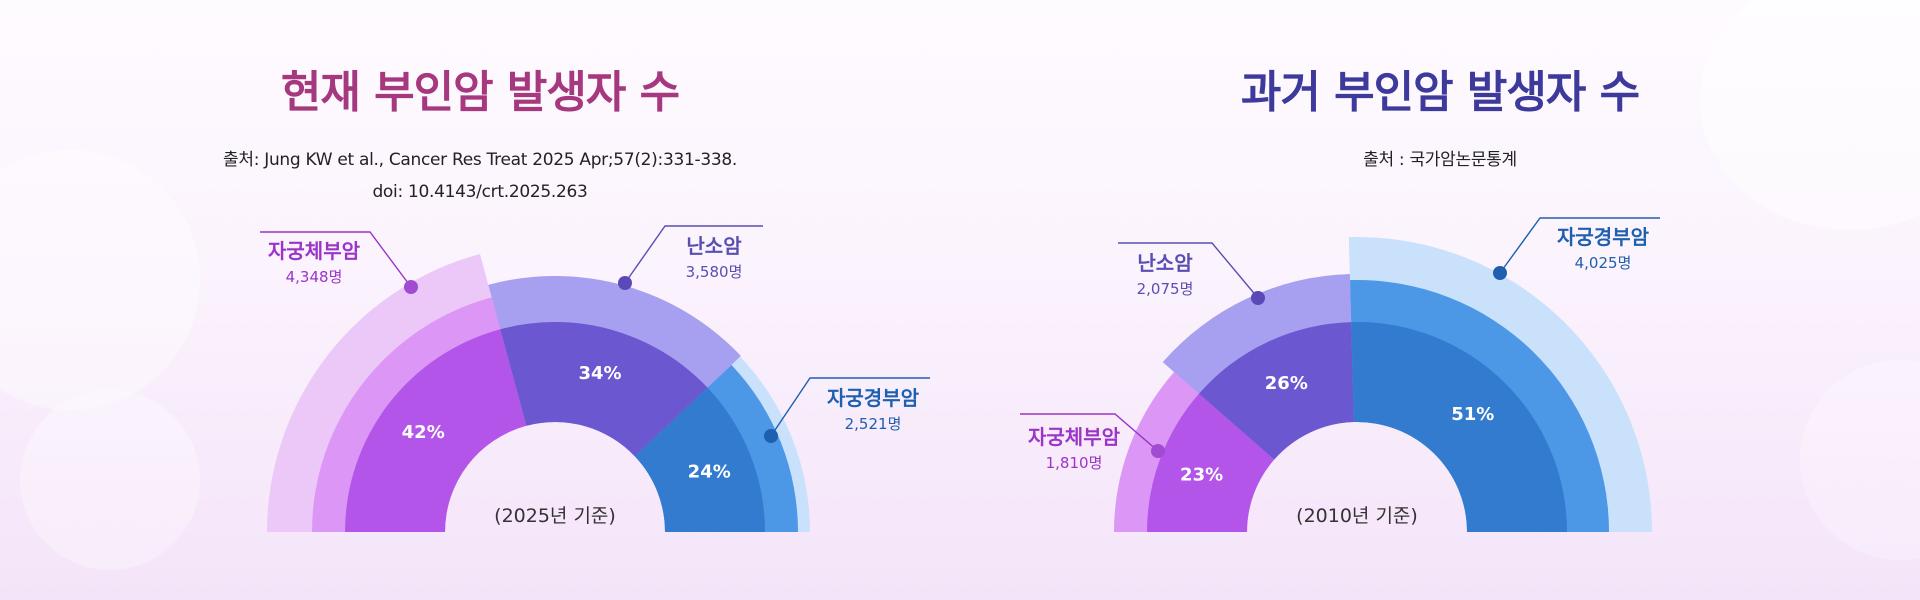 This screenshot has height=600, width=1920. What do you see at coordinates (1201, 475) in the screenshot?
I see `percent-label-1: 23%` at bounding box center [1201, 475].